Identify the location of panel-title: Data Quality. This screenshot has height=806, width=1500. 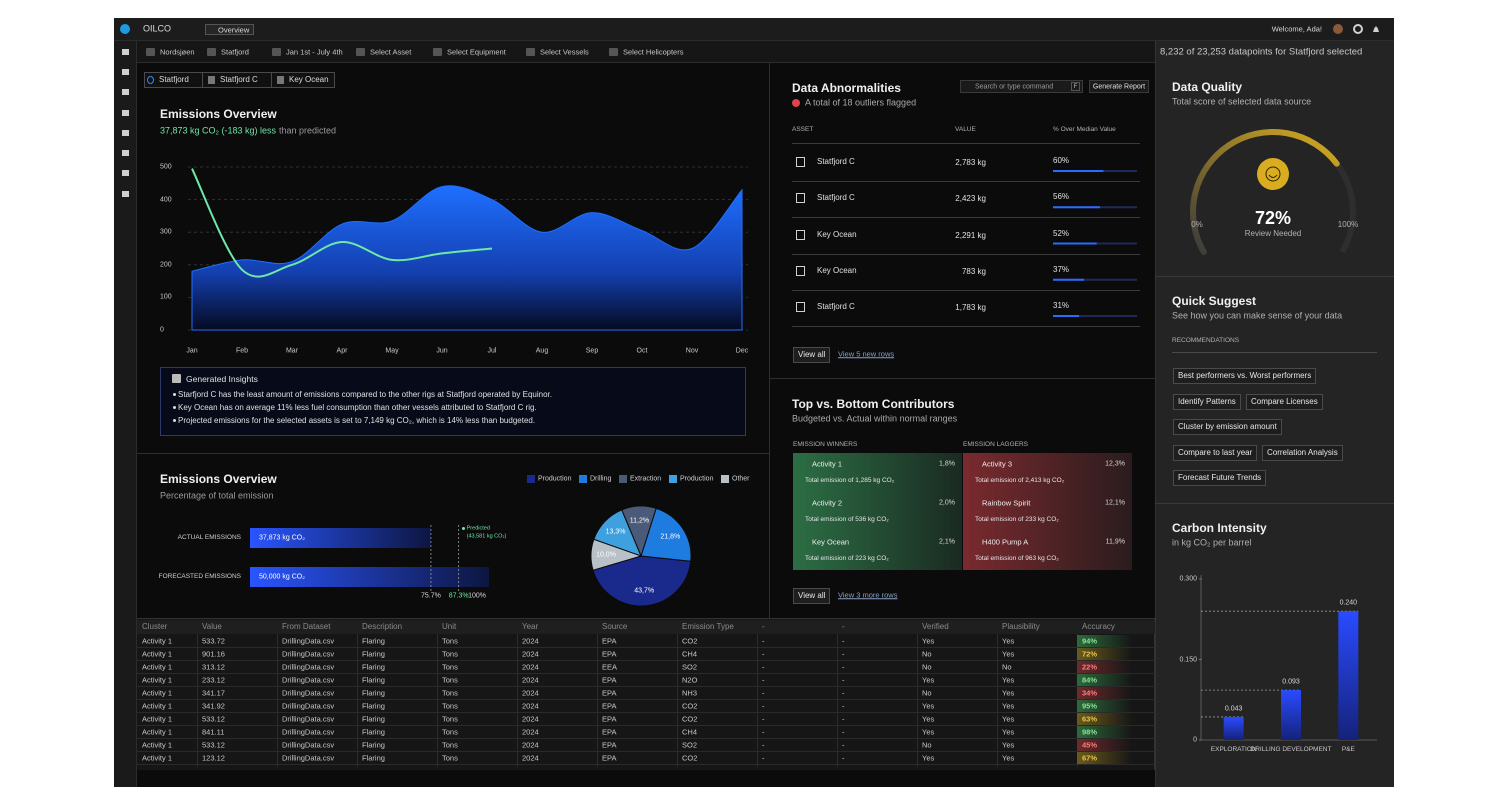
(1207, 87).